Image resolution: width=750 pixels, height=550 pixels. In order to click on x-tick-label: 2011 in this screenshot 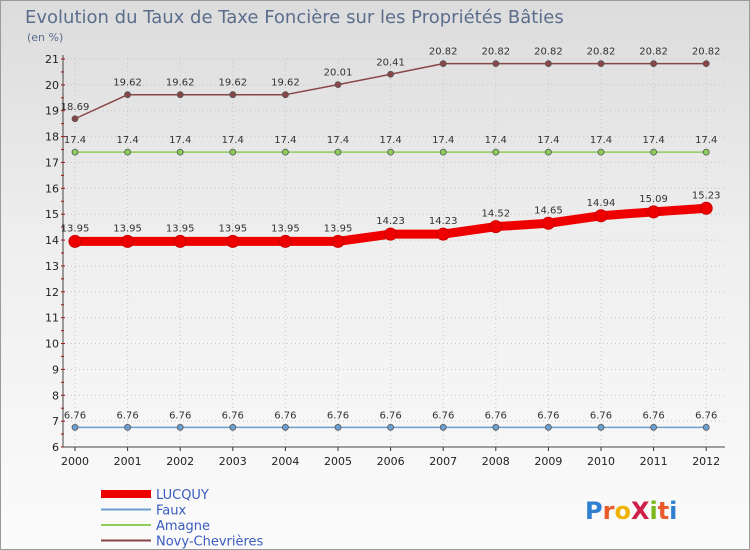, I will do `click(654, 461)`.